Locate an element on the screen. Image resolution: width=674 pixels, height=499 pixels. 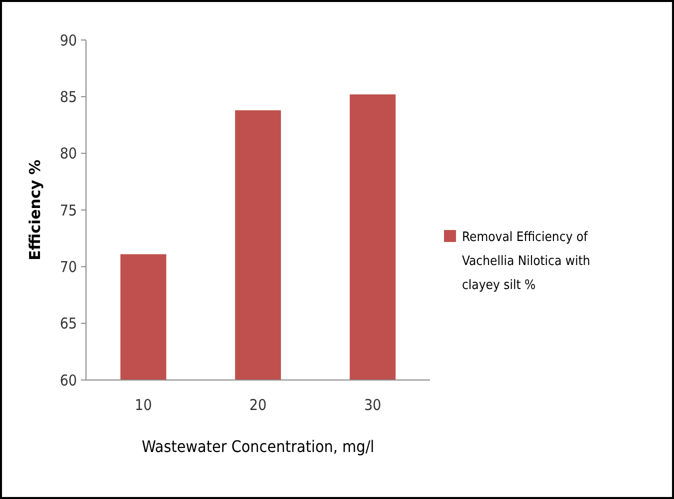
y-tick-label: 80 is located at coordinates (68, 153).